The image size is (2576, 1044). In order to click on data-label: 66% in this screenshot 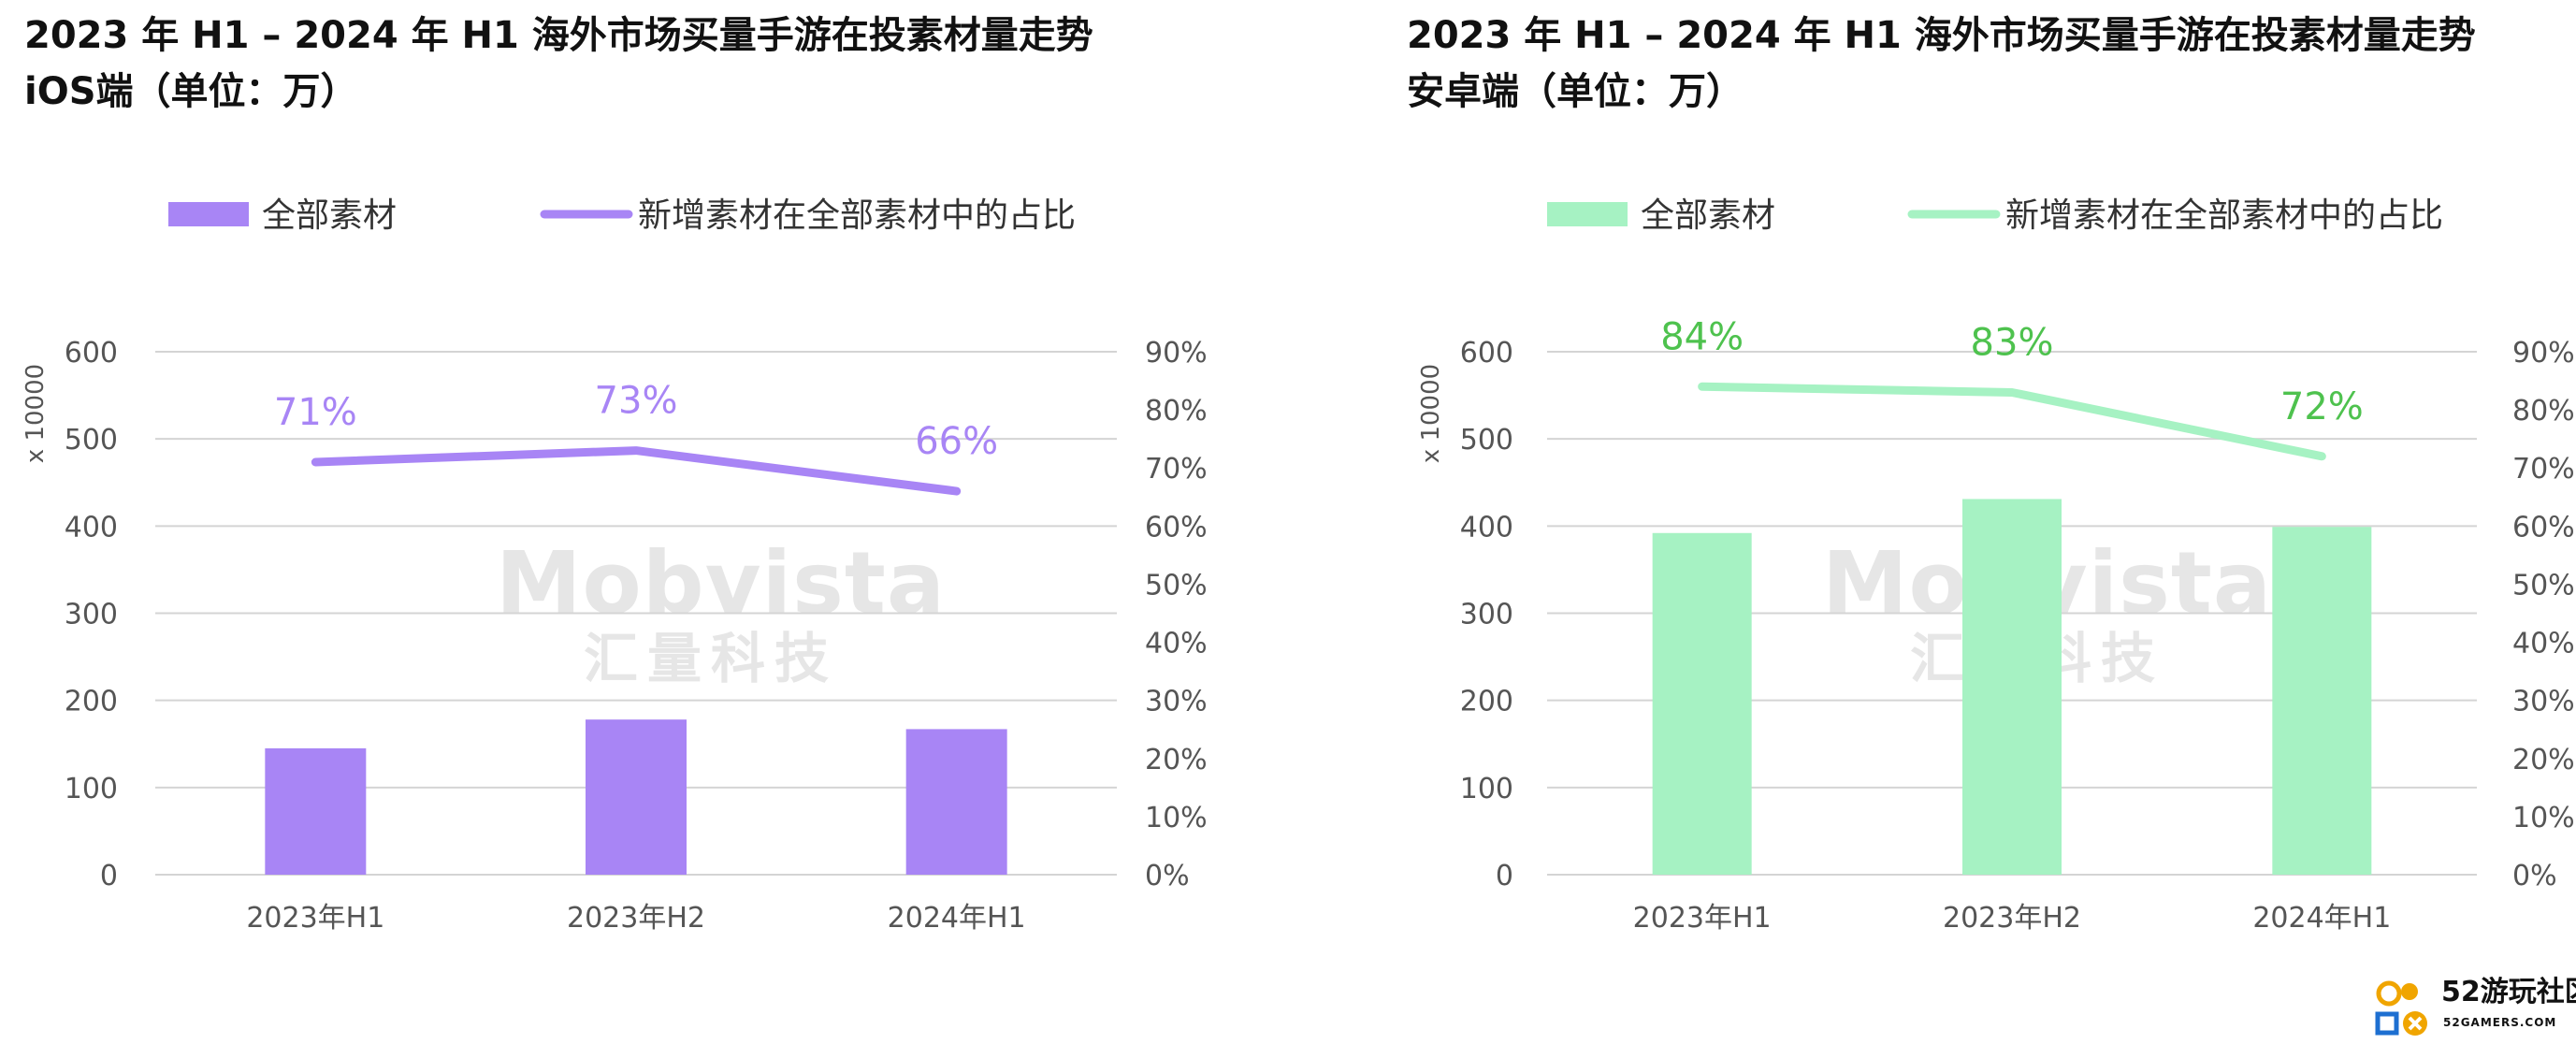, I will do `click(956, 441)`.